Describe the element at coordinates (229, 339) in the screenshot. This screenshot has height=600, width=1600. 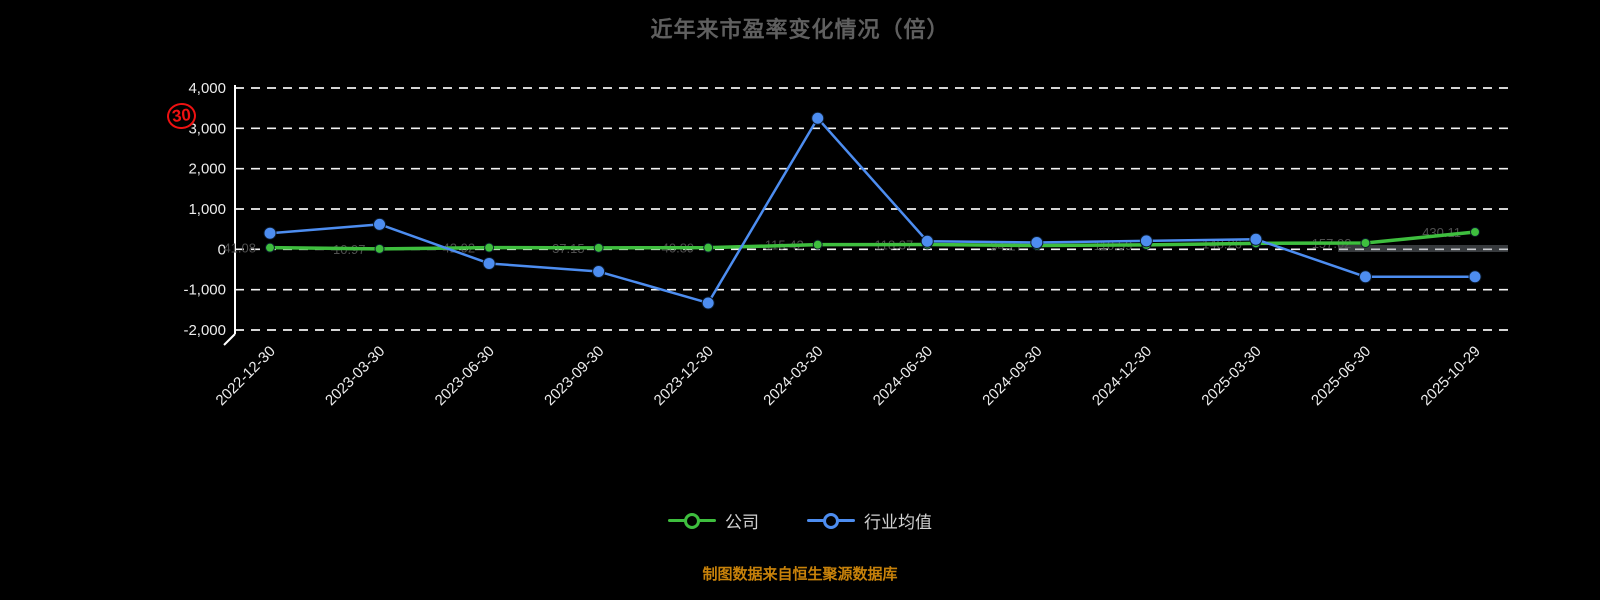
I see `axis-foot-line` at that location.